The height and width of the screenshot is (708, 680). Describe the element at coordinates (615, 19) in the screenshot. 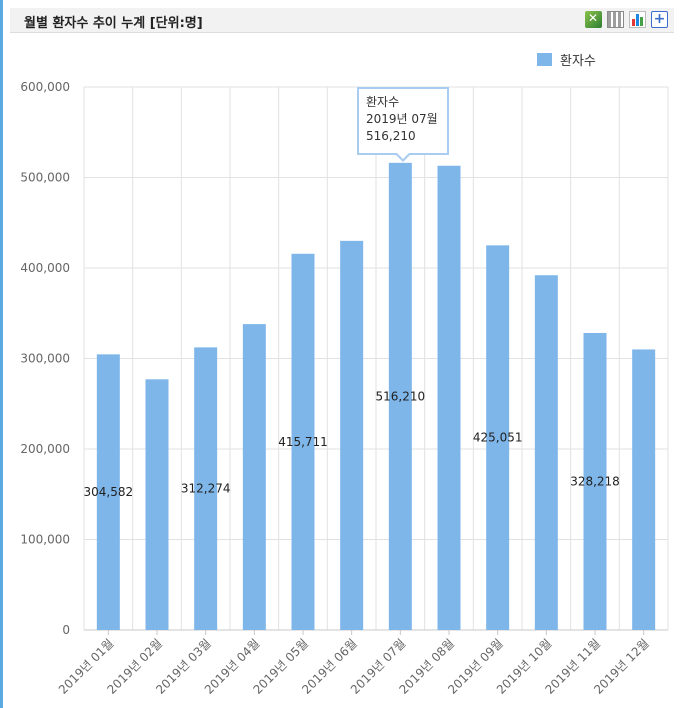

I see `grid-view-icon` at that location.